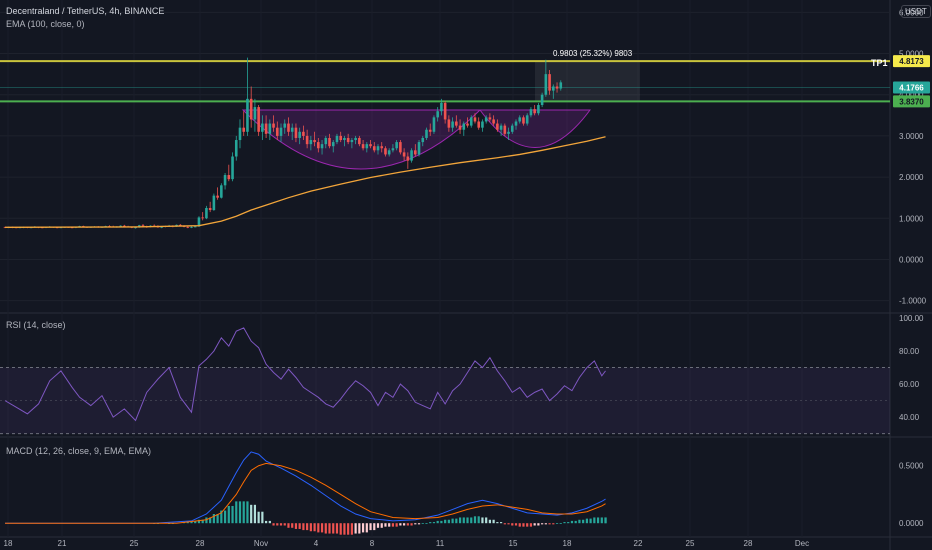  Describe the element at coordinates (261, 543) in the screenshot. I see `time-tick-label: Nov` at that location.